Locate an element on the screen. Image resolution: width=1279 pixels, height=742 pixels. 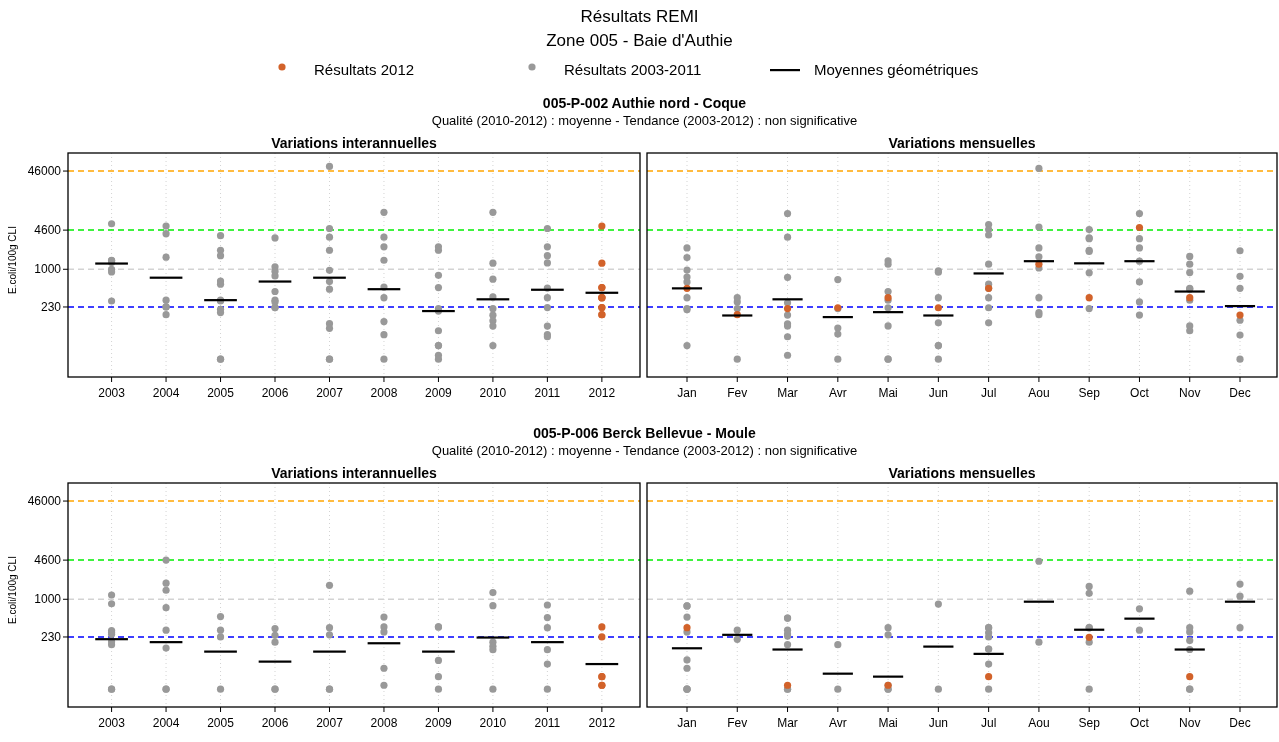
legend-label: Résultats 2012 is located at coordinates (364, 69).